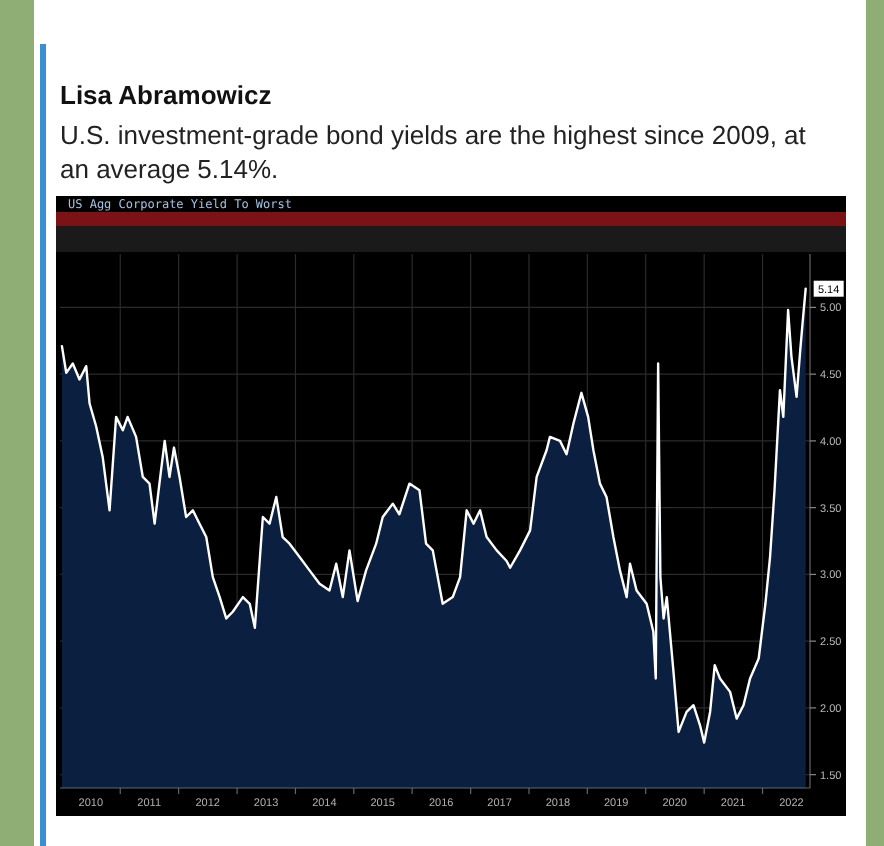 This screenshot has width=884, height=846. What do you see at coordinates (166, 96) in the screenshot?
I see `text: Lisa Abramowicz` at bounding box center [166, 96].